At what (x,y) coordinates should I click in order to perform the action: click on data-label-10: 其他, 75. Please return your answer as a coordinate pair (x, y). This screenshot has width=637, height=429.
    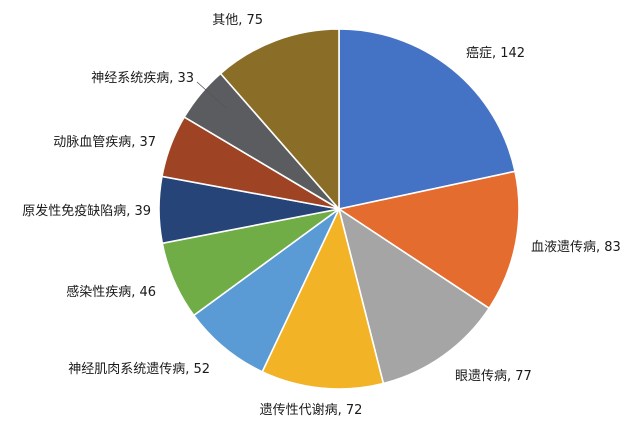
    Looking at the image, I should click on (237, 20).